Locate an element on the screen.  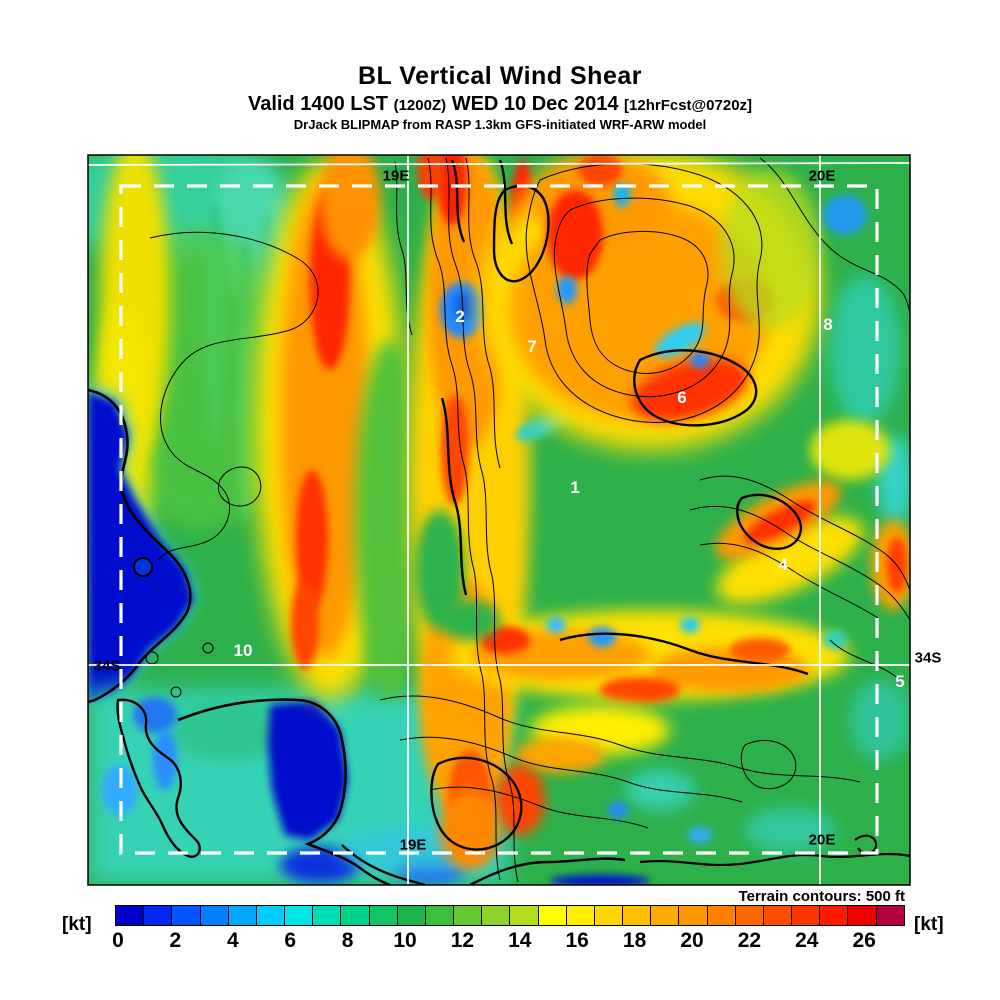
valid-time: Valid 1400 LST is located at coordinates (318, 103).